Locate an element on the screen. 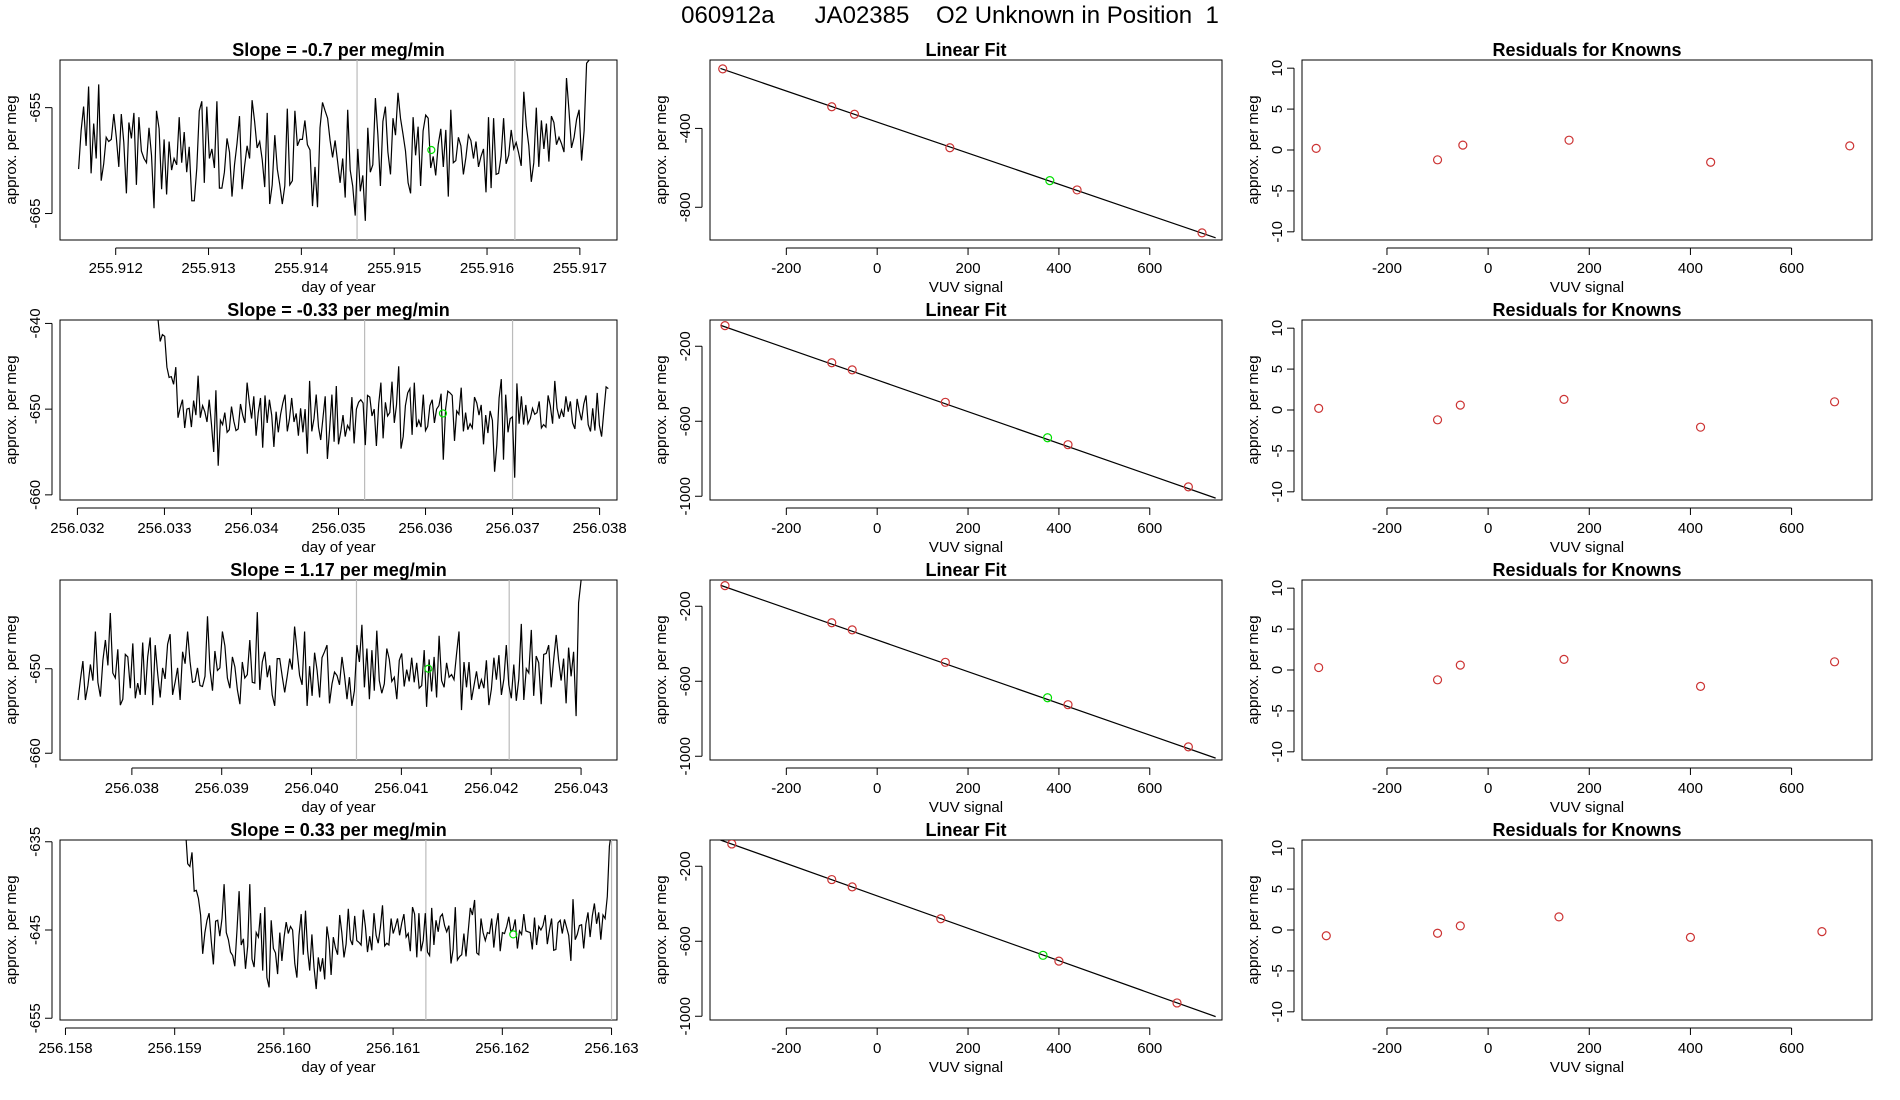 The width and height of the screenshot is (1900, 1100). panel-title: Slope = -0.7 per meg/min is located at coordinates (338, 50).